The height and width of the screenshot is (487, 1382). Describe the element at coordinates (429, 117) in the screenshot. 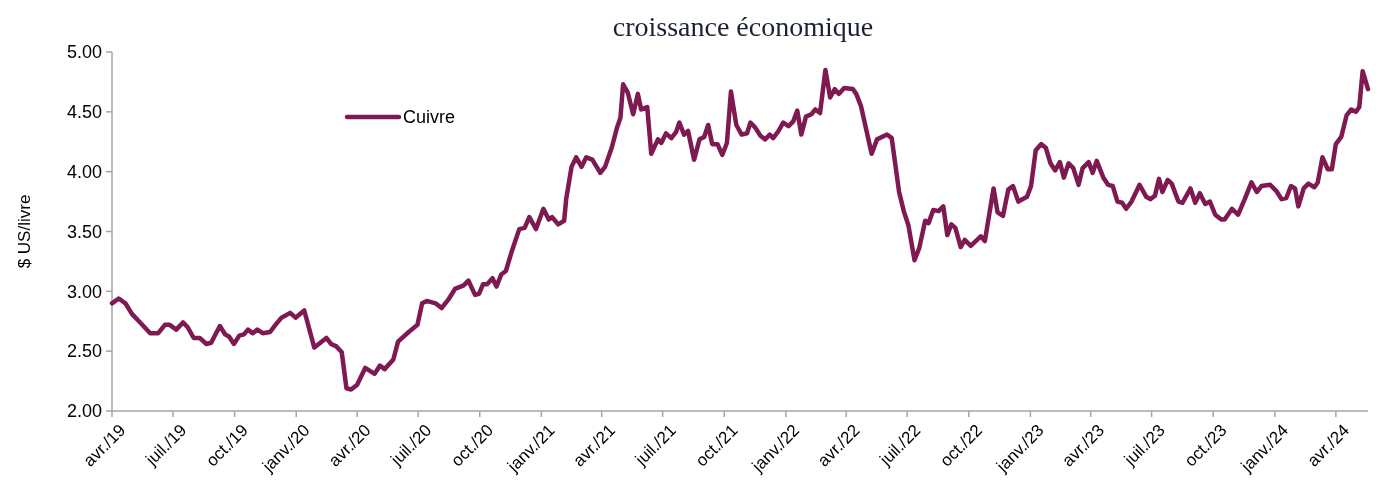

I see `legend-label: Cuivre` at that location.